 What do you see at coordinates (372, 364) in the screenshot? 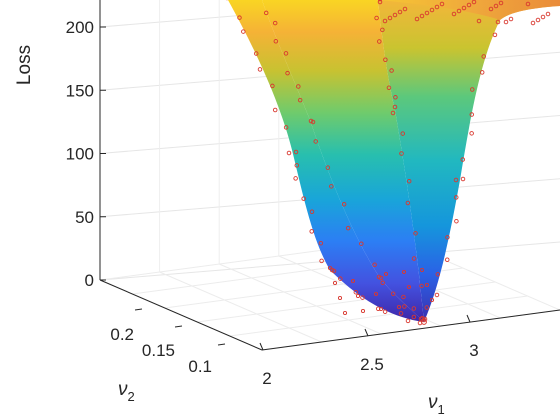
I see `x-tick-label: 2.5` at bounding box center [372, 364].